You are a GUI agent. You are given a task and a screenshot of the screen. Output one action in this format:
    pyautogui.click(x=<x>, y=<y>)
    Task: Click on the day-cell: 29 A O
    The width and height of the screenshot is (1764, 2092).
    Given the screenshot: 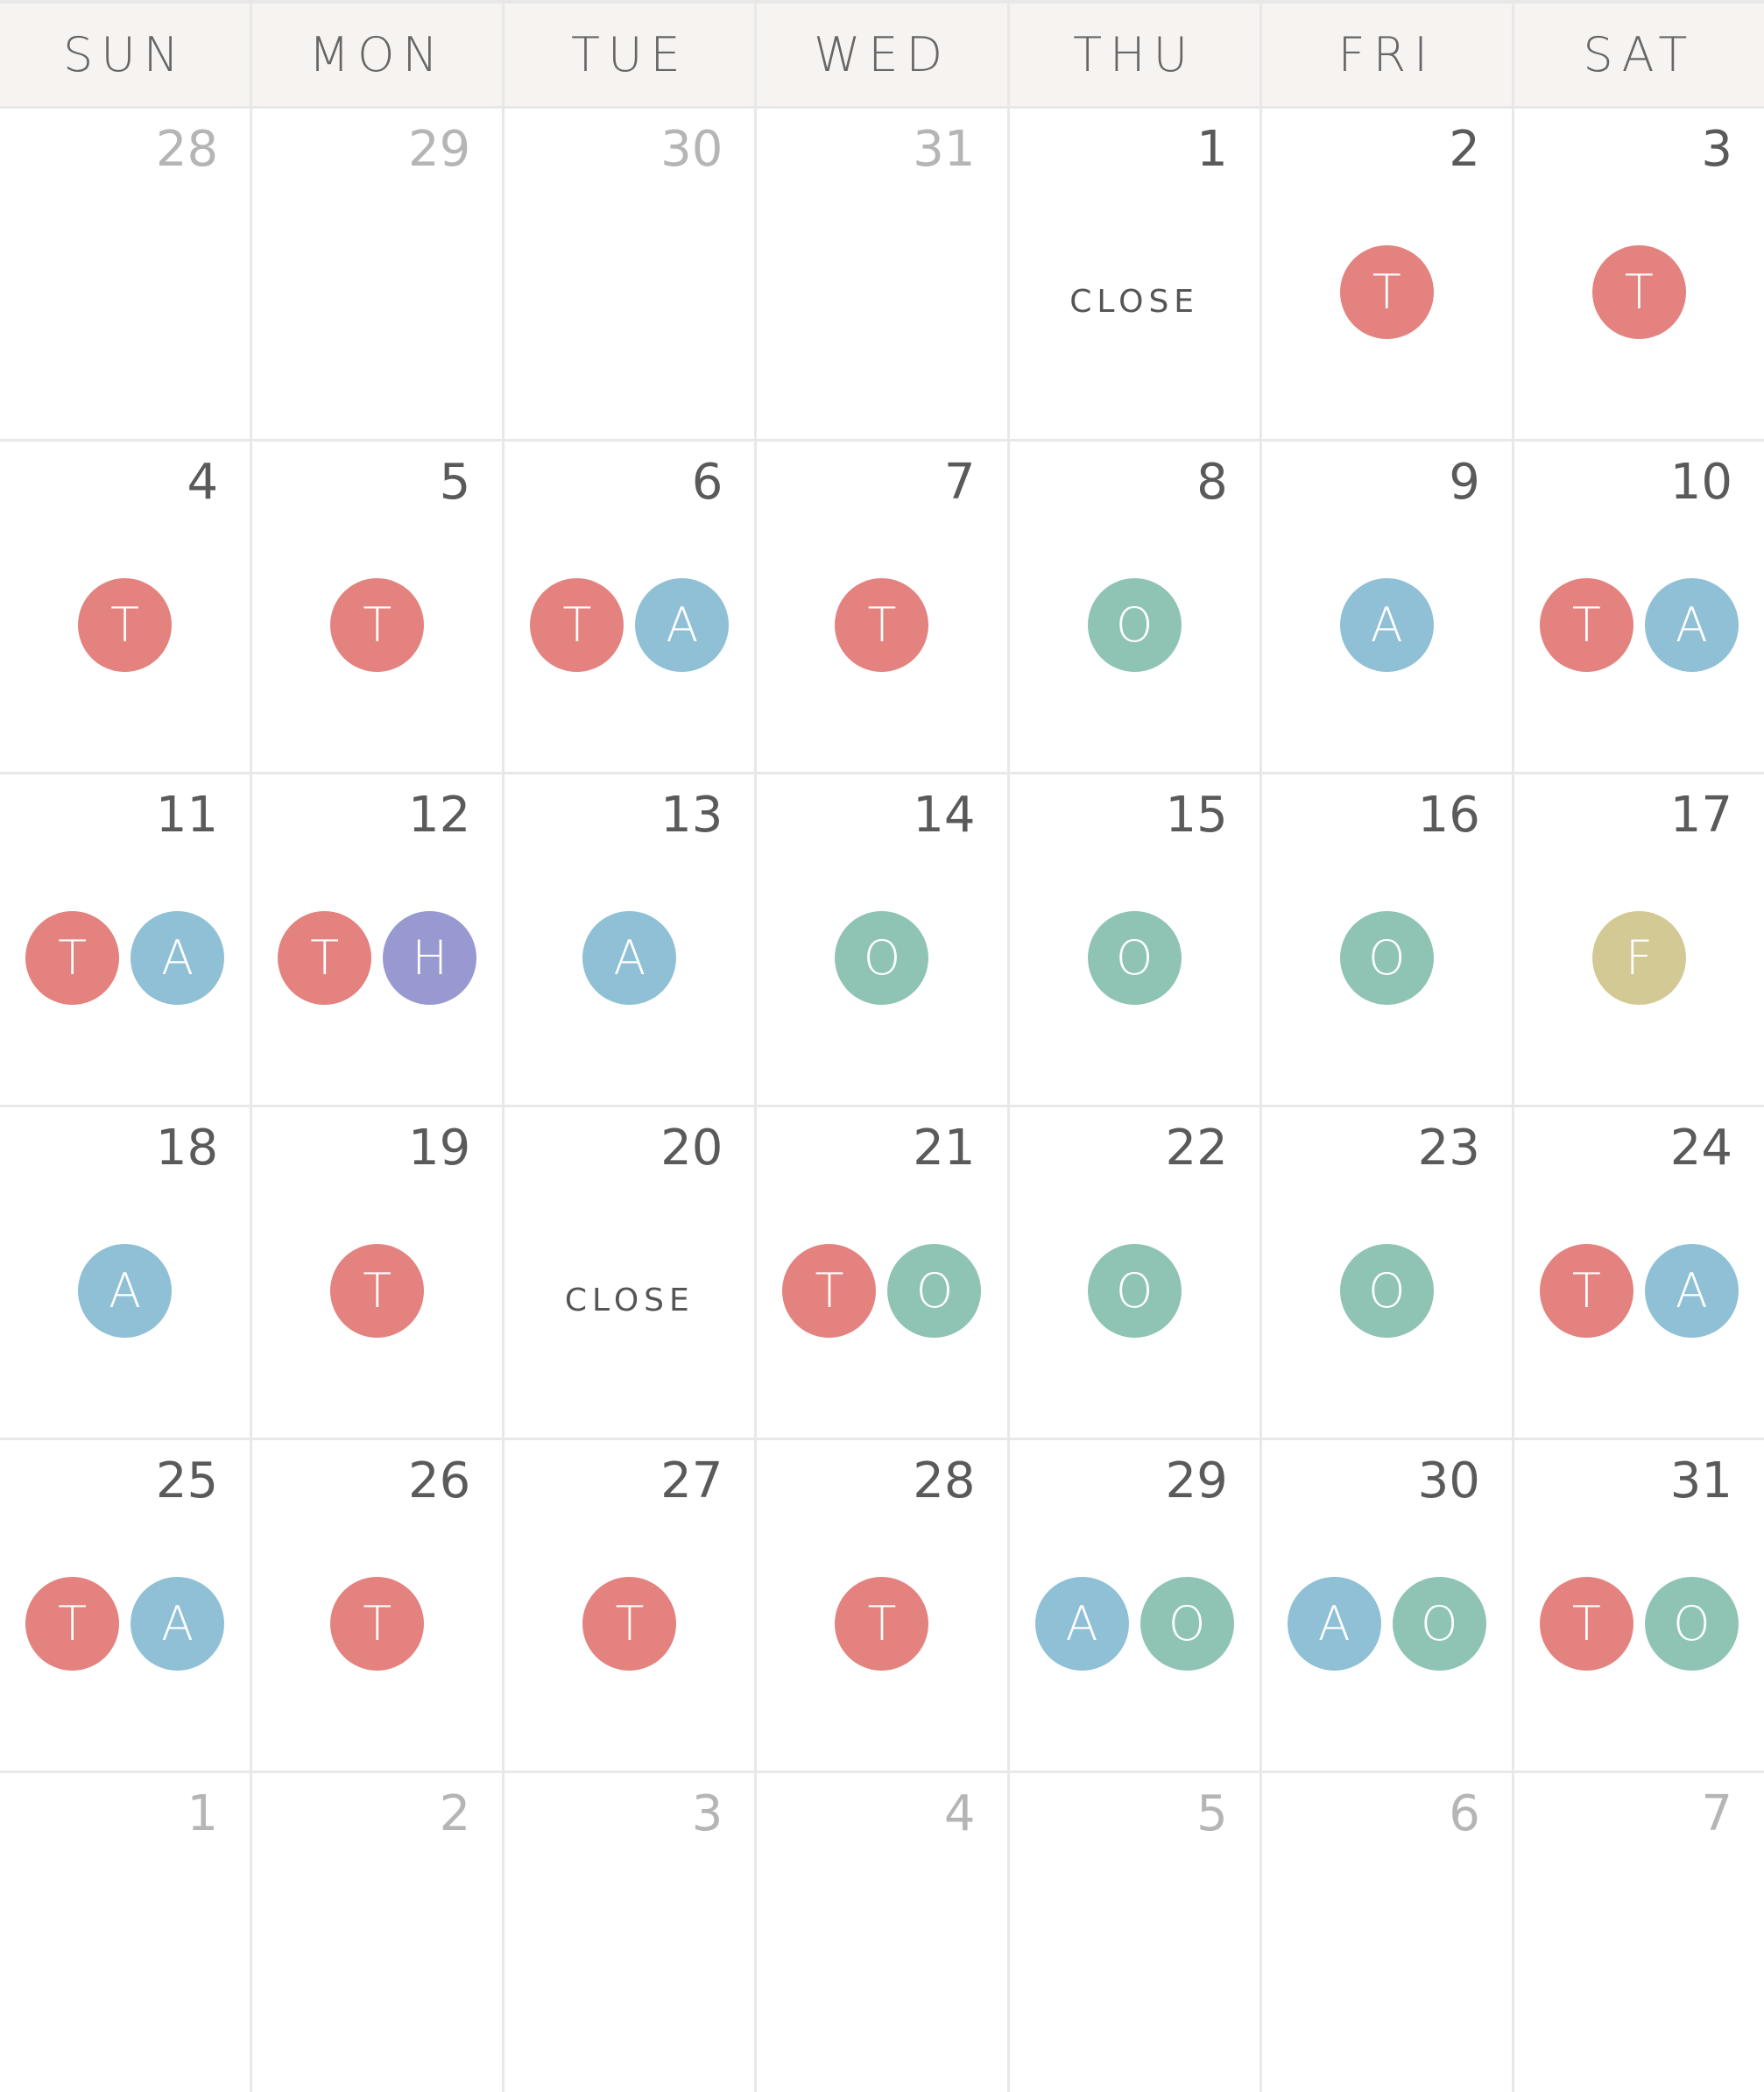 What is the action you would take?
    pyautogui.click(x=1136, y=1605)
    